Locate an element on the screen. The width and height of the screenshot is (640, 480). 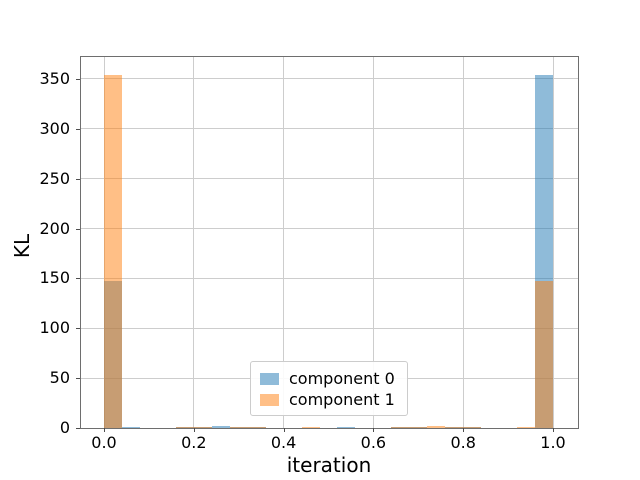
x-tick-label: 1.0 is located at coordinates (553, 442).